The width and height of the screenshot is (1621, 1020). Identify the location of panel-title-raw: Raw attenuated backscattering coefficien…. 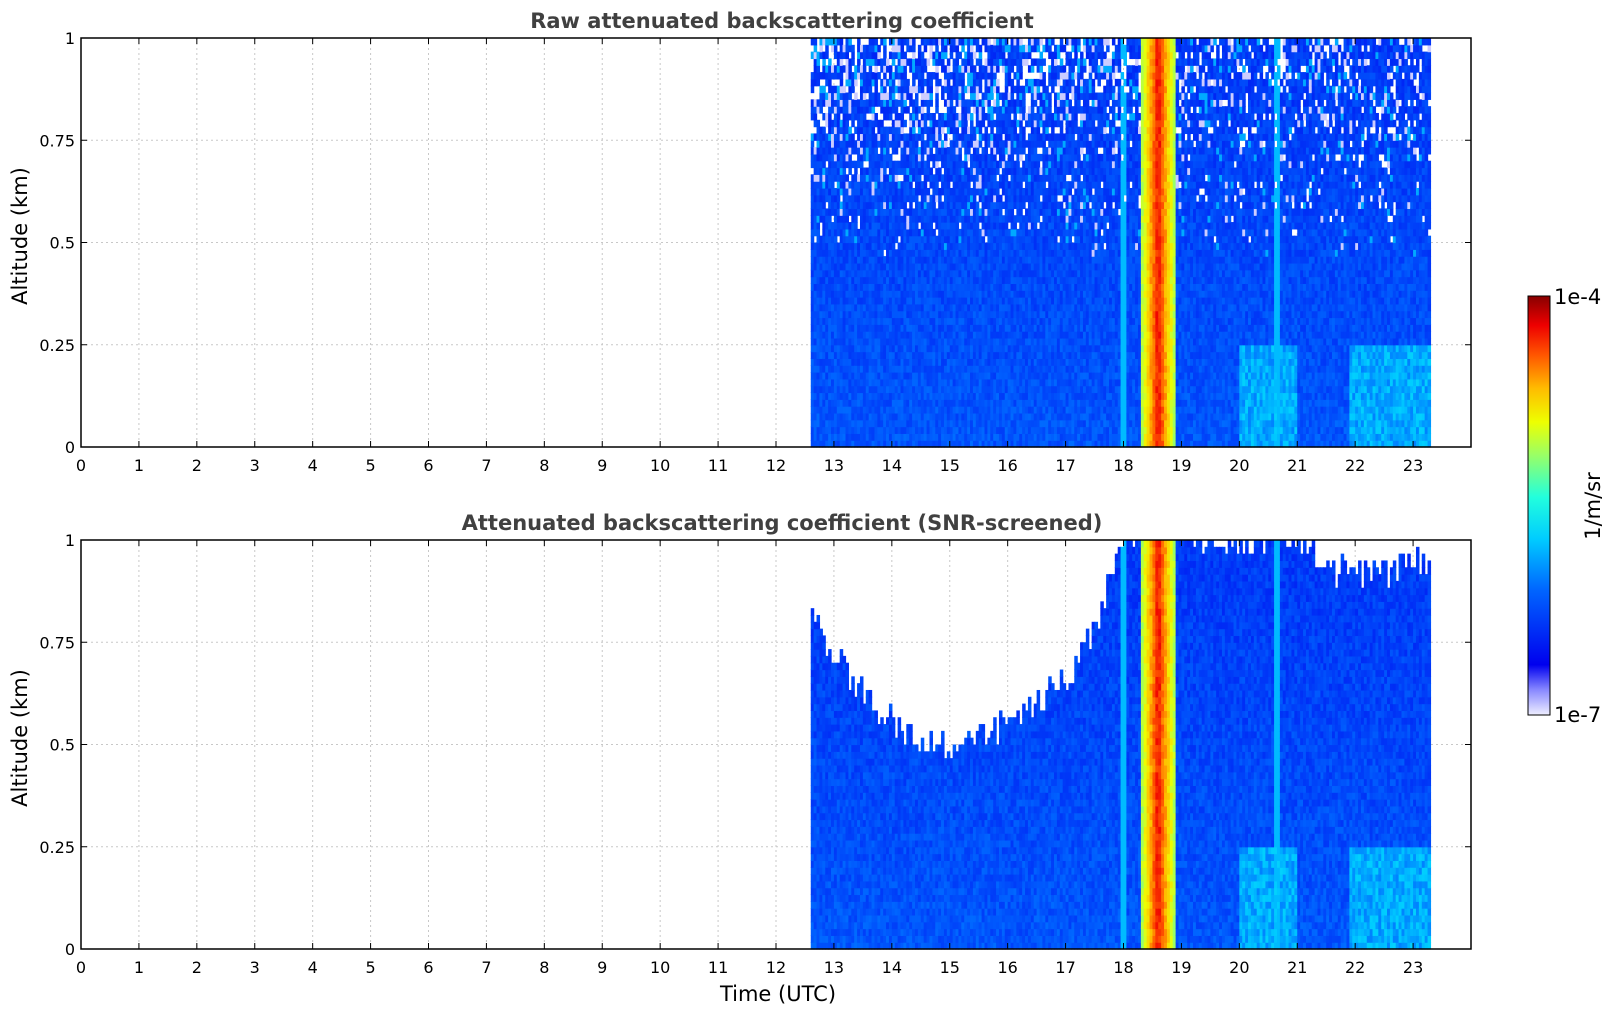
(782, 21).